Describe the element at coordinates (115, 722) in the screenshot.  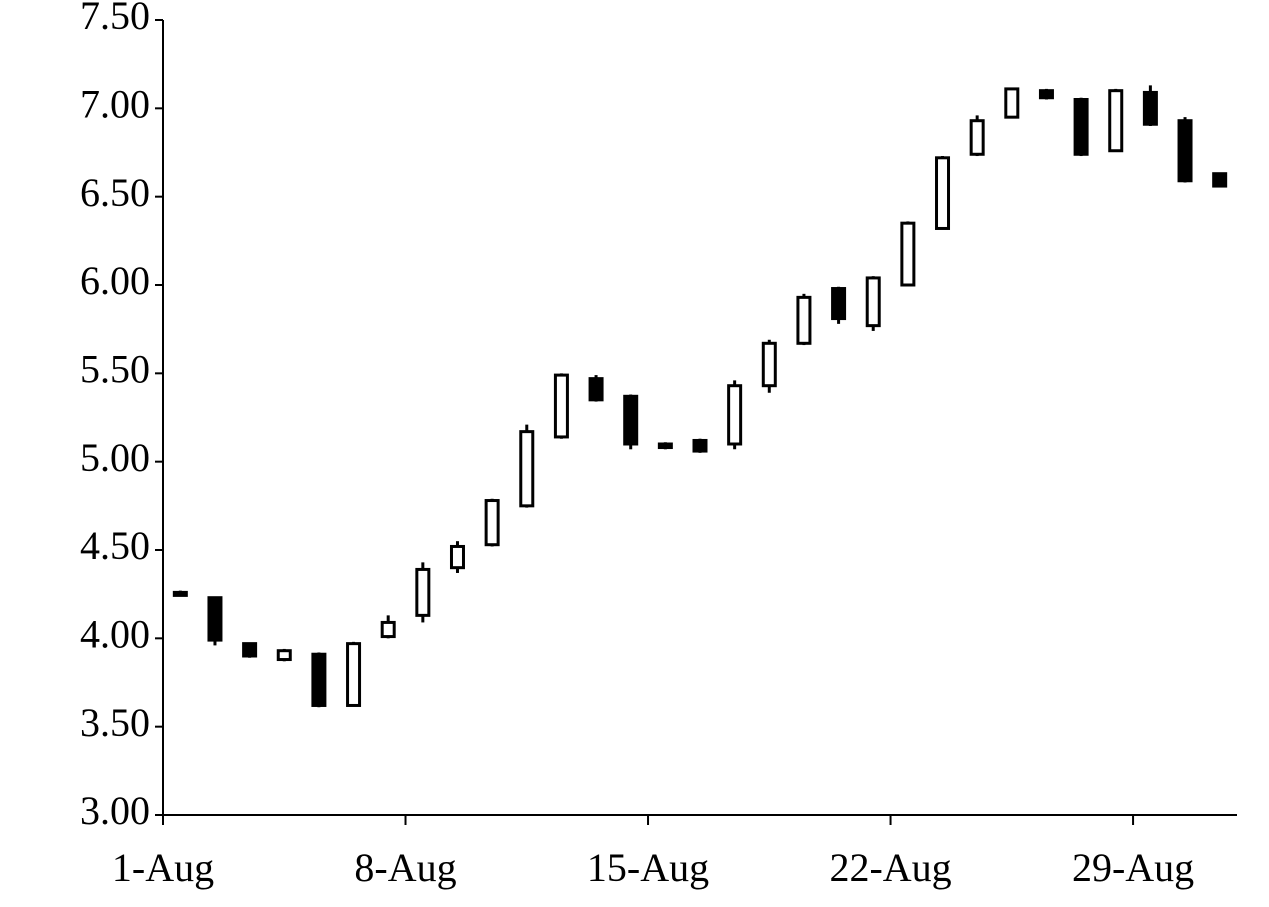
I see `y-tick-label: 3.50` at that location.